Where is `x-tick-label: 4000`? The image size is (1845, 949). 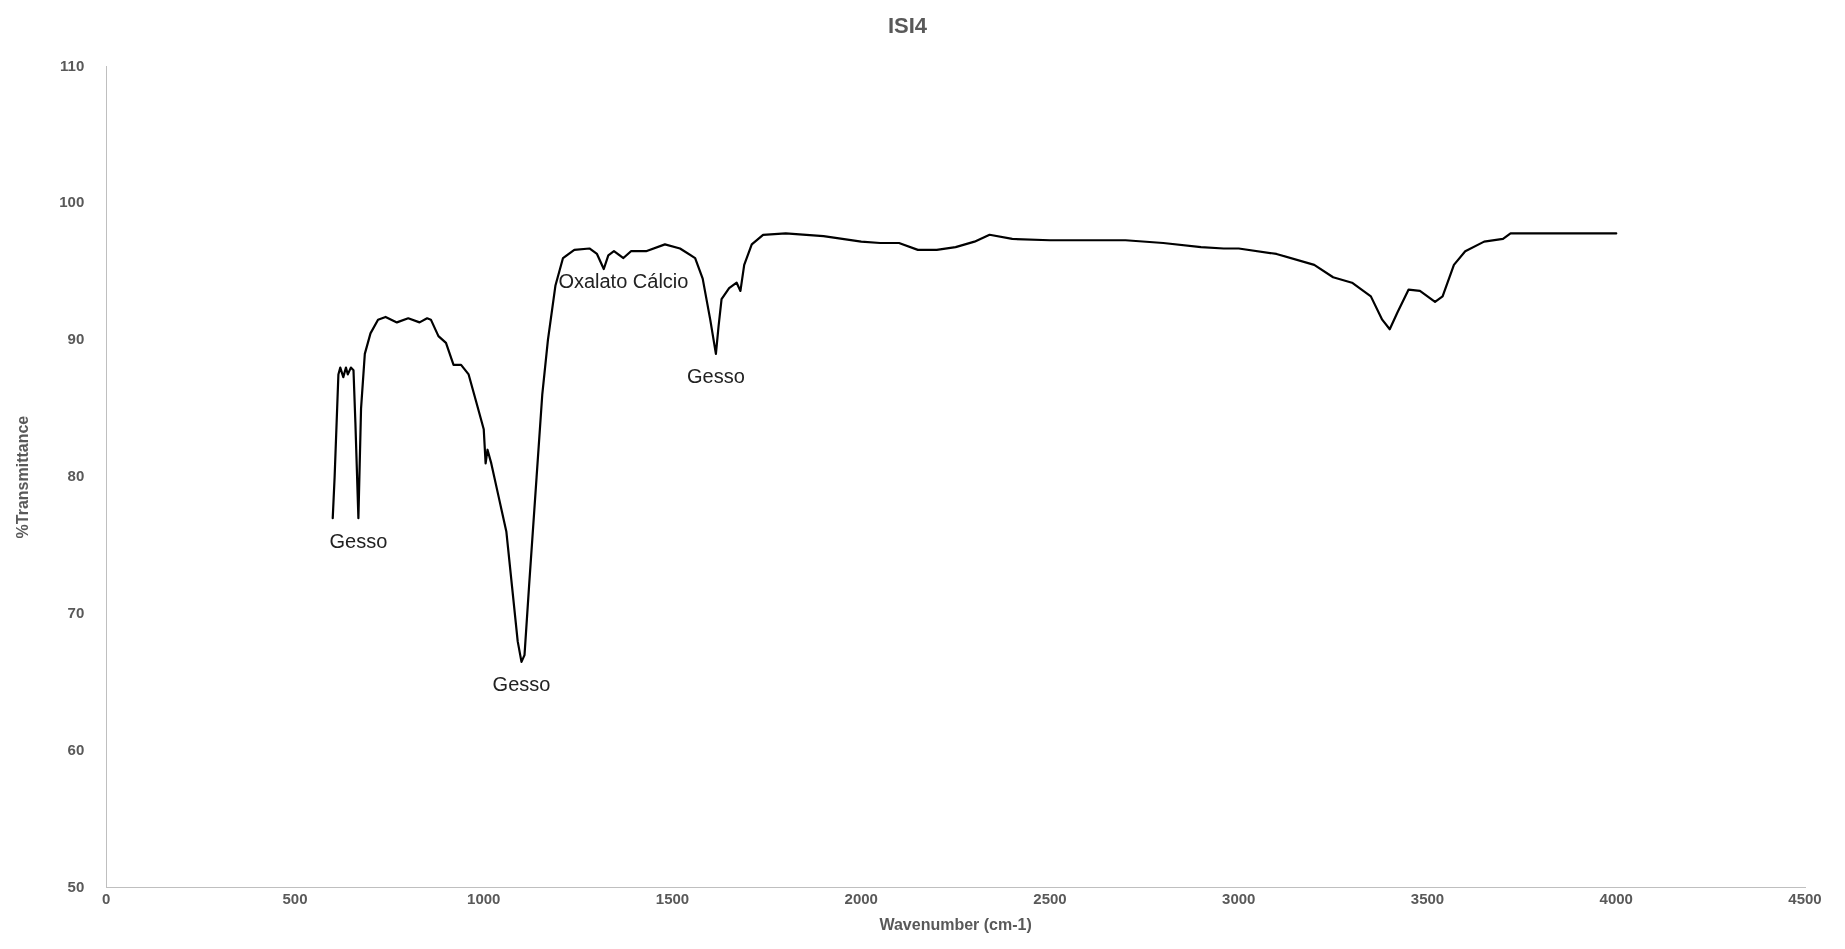 x-tick-label: 4000 is located at coordinates (1616, 898).